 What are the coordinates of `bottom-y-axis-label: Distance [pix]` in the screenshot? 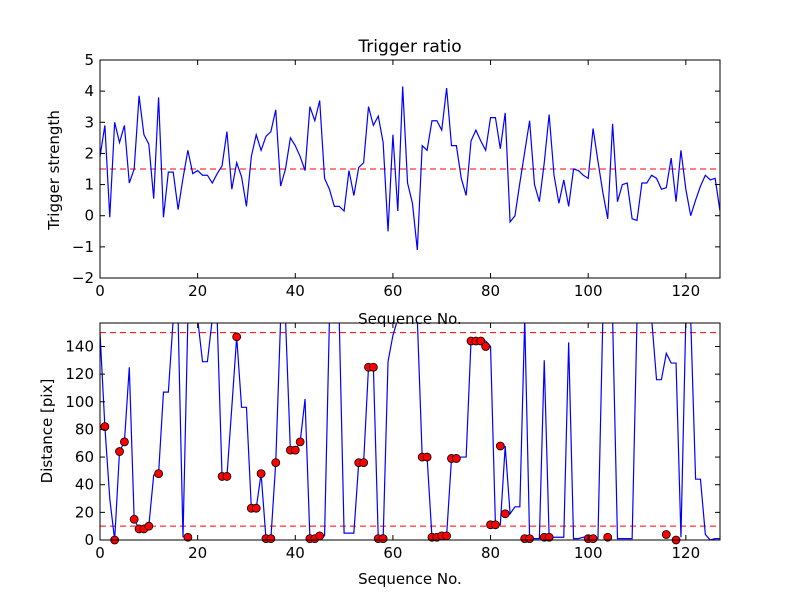 It's located at (47, 431).